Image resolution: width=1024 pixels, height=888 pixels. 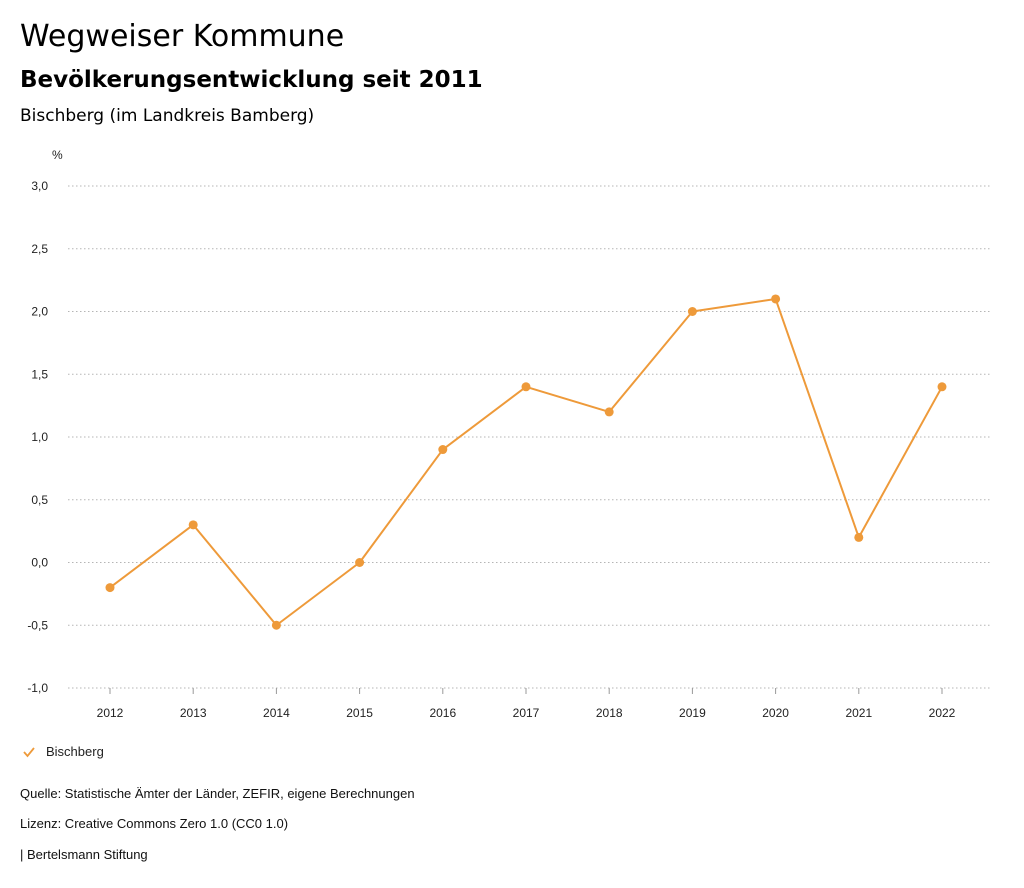 What do you see at coordinates (858, 713) in the screenshot?
I see `x-tick-label: 2021` at bounding box center [858, 713].